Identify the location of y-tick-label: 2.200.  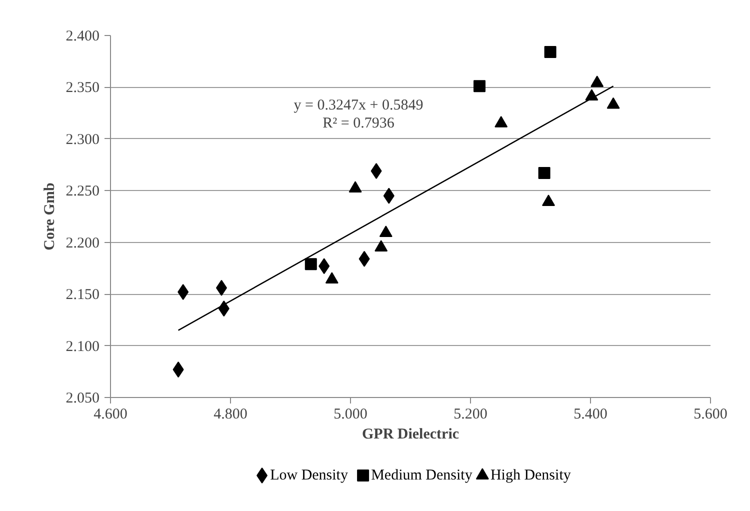
(83, 243).